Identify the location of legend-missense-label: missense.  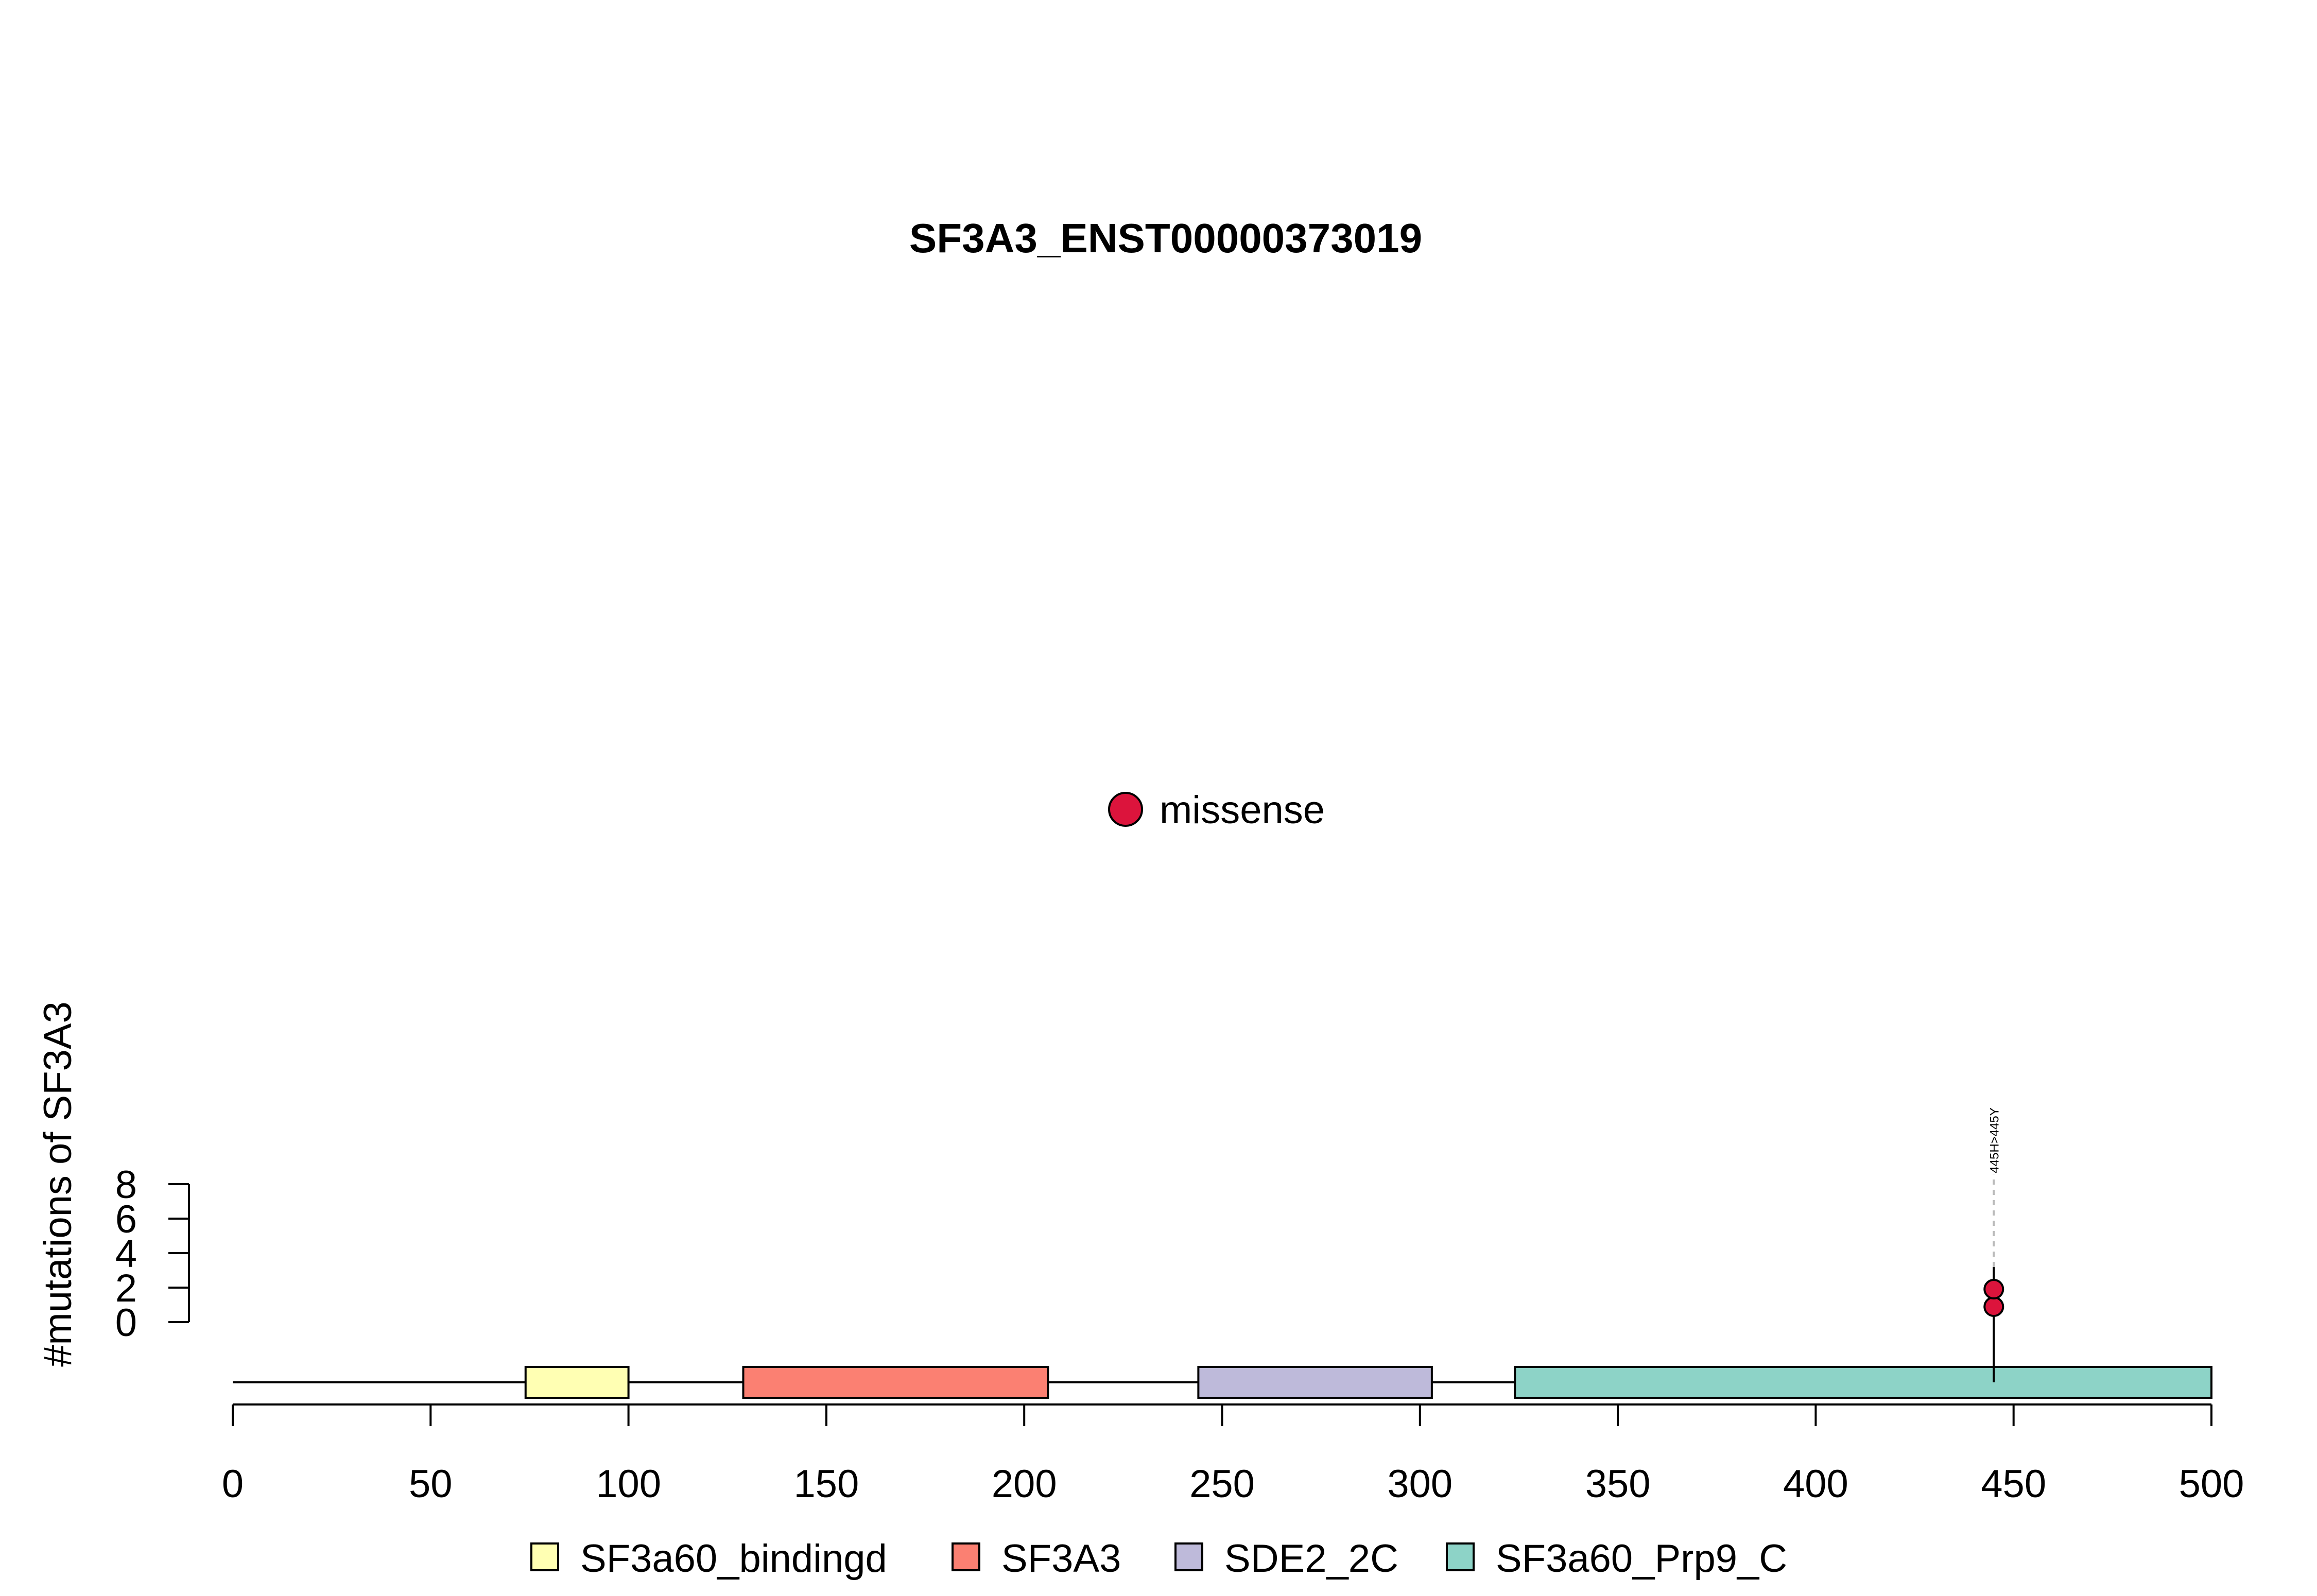
(1242, 810).